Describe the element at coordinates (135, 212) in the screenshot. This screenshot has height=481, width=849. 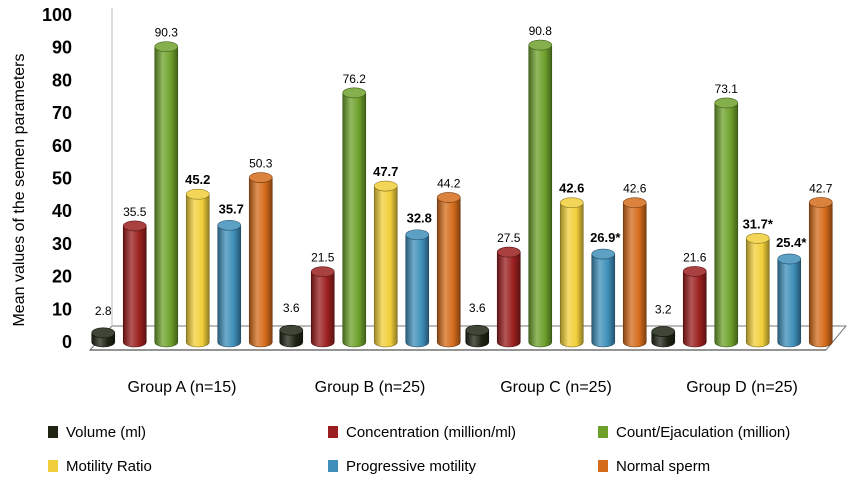
I see `data-label: 35.5` at that location.